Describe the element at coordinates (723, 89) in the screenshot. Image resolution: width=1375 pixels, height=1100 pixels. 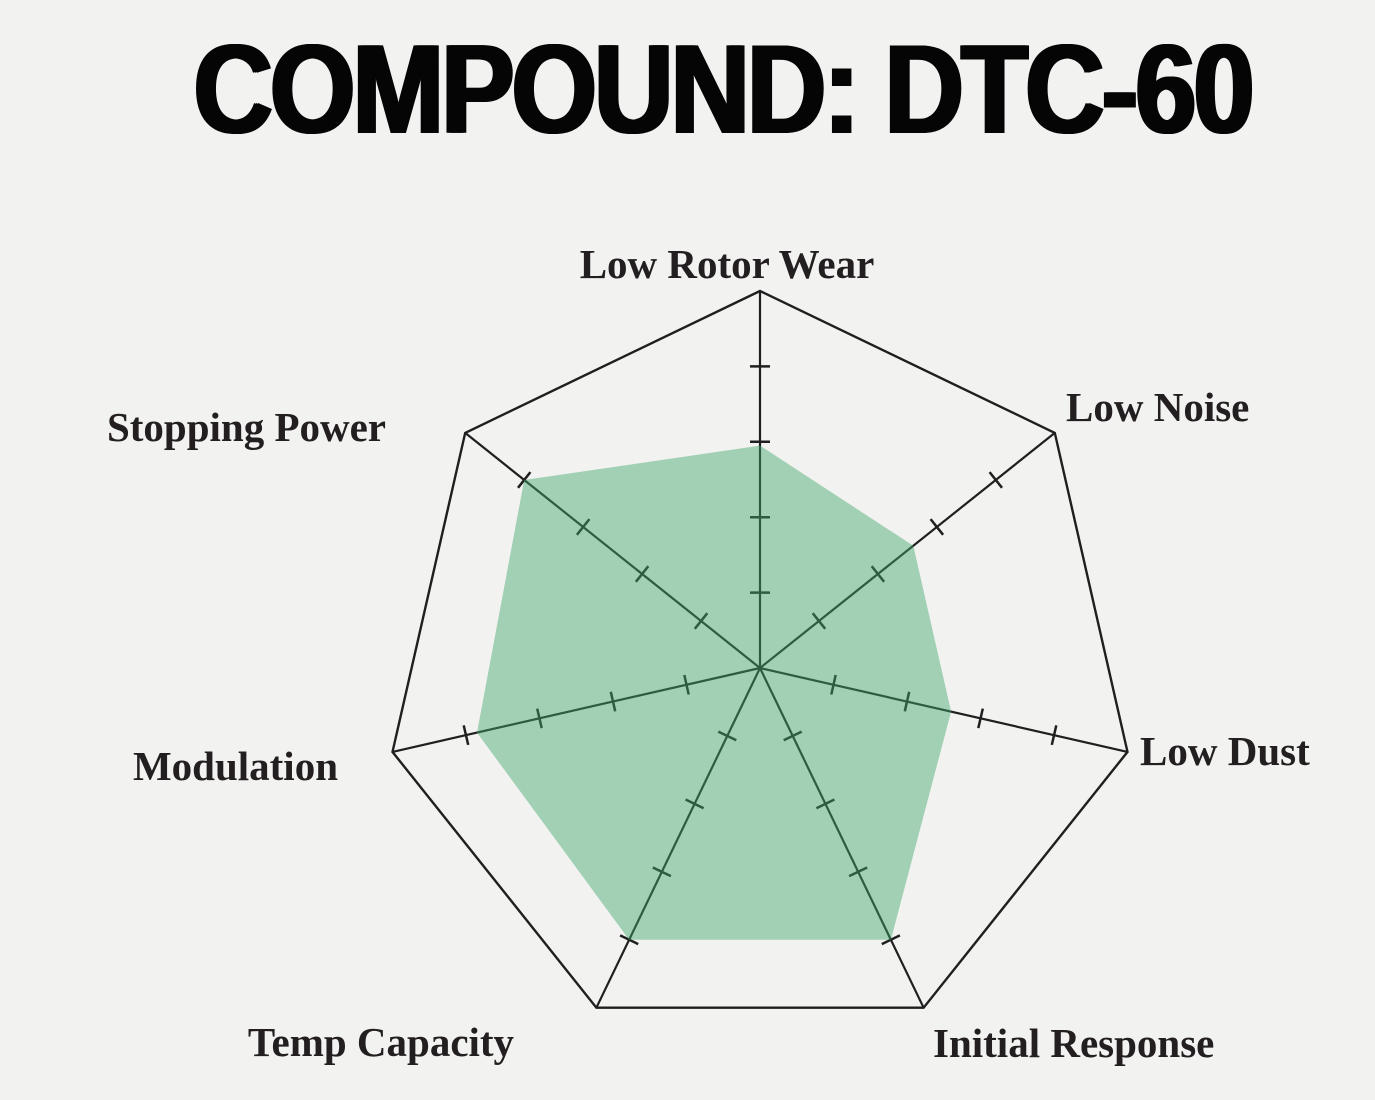
I see `chart-title: COMPOUND: DTC-60` at that location.